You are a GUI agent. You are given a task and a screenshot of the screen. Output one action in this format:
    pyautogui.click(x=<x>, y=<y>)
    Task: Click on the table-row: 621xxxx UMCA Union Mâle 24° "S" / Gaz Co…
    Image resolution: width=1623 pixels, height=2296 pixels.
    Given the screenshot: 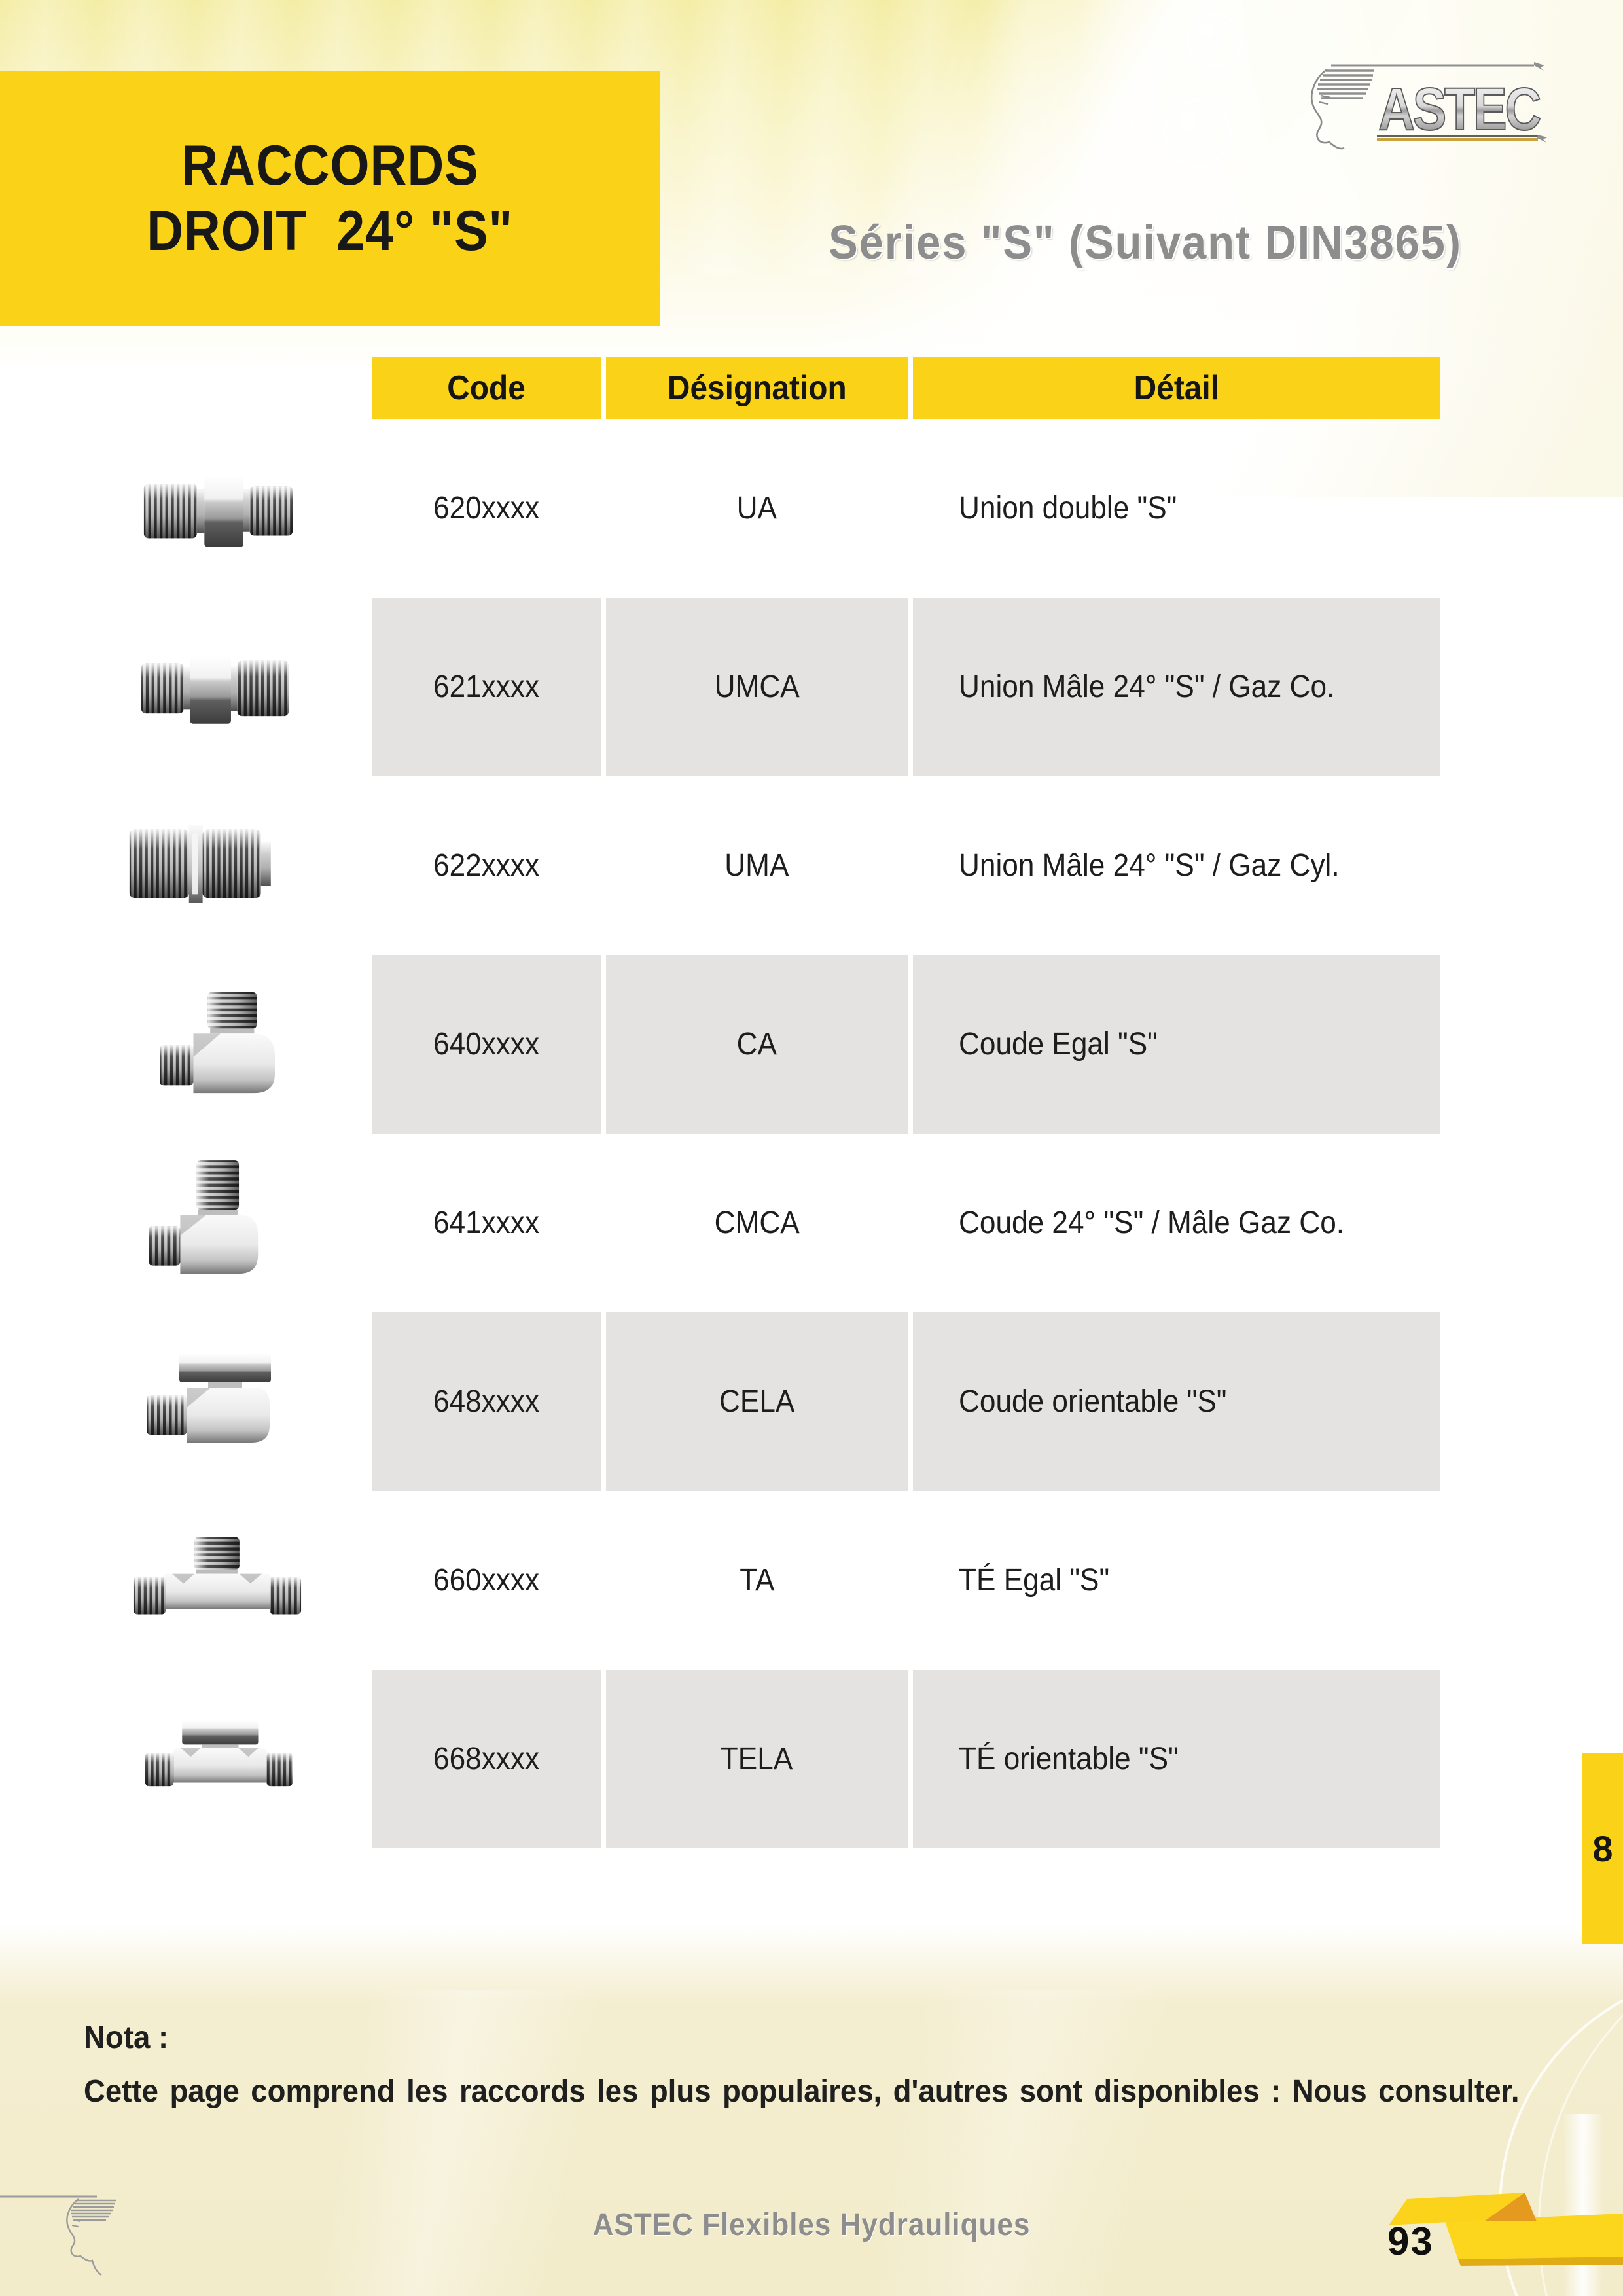 What is the action you would take?
    pyautogui.click(x=906, y=687)
    